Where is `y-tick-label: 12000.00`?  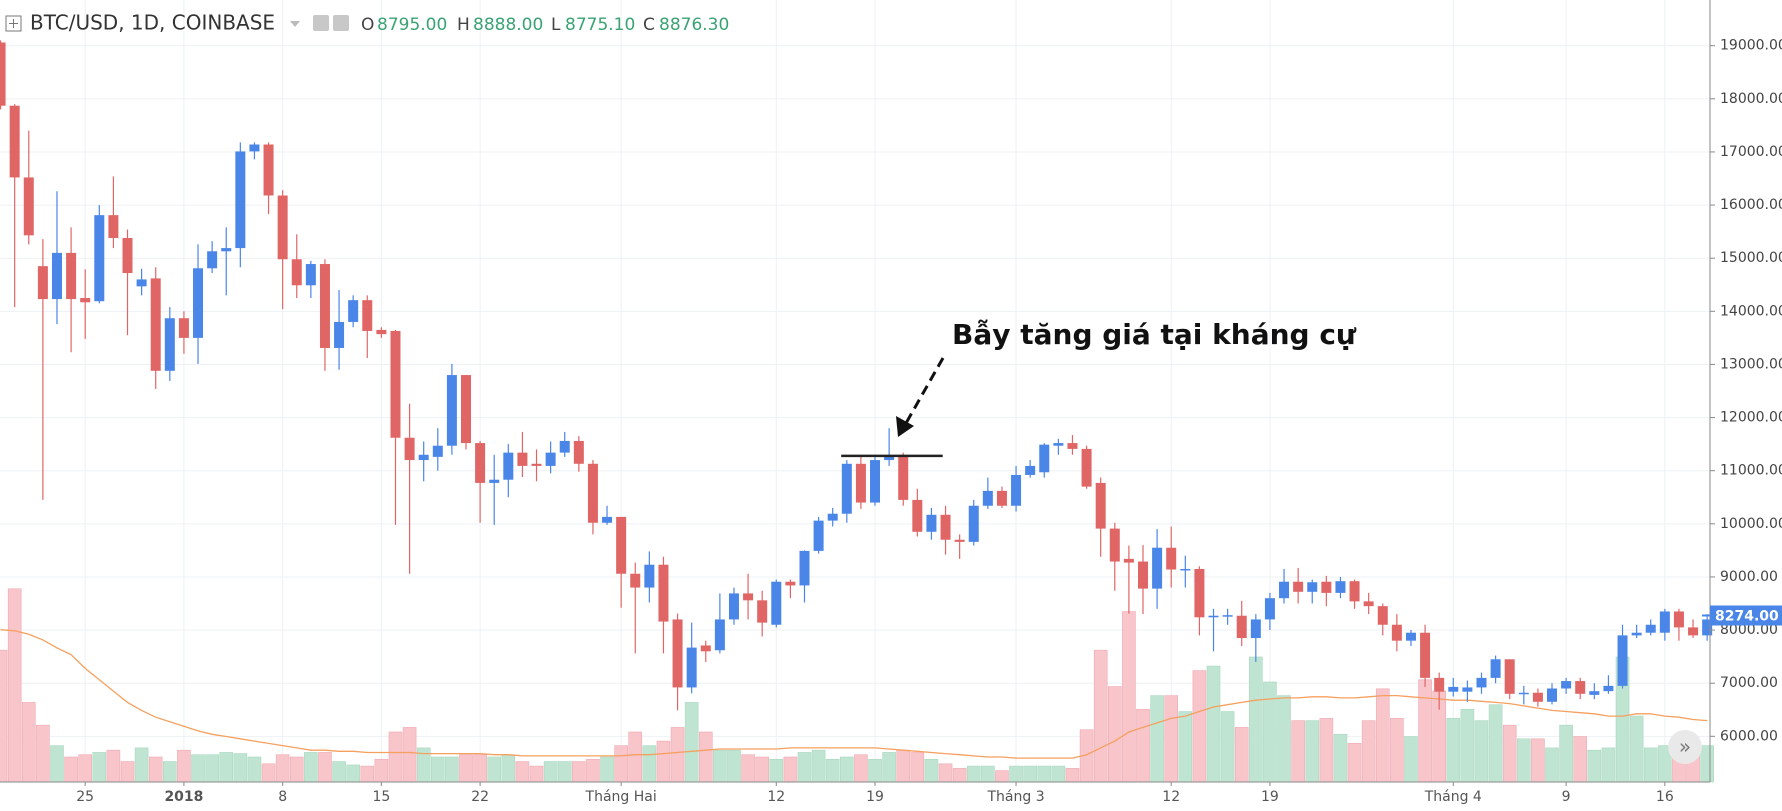
y-tick-label: 12000.00 is located at coordinates (1751, 418).